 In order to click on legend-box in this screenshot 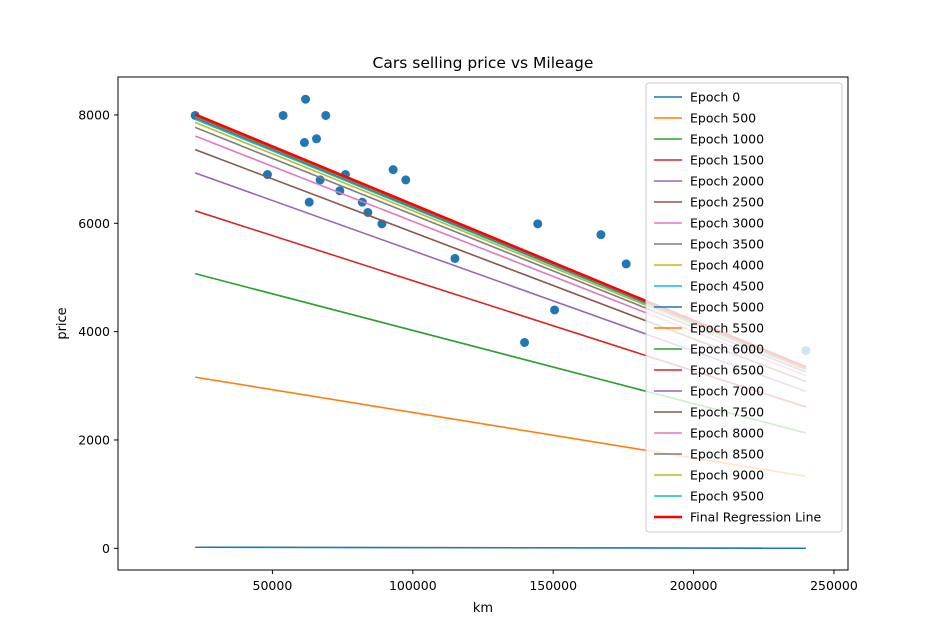, I will do `click(744, 307)`.